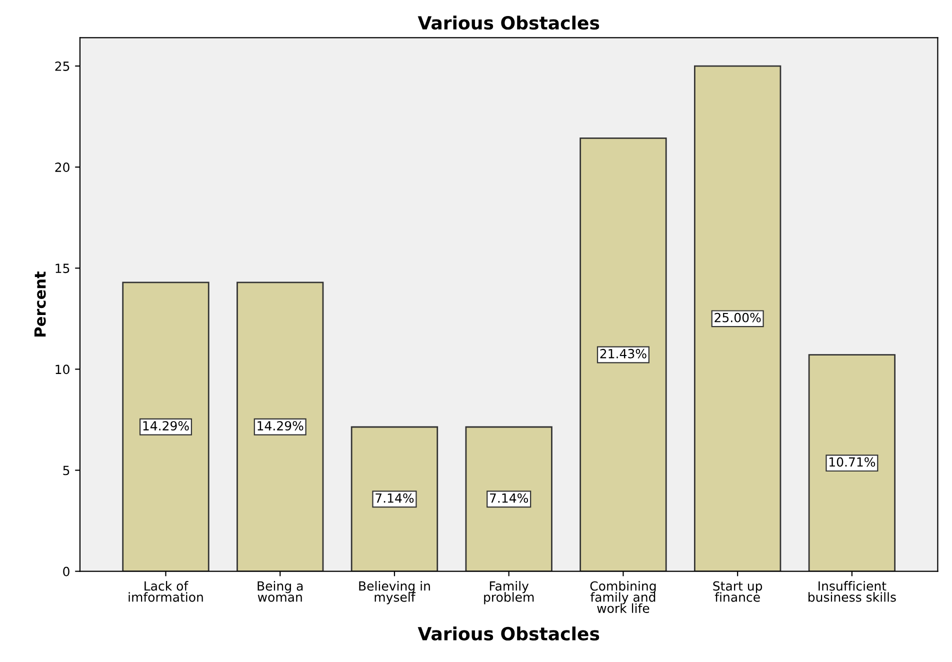 This screenshot has height=662, width=952. Describe the element at coordinates (165, 591) in the screenshot. I see `x-tick-label: Lack of imformation` at that location.